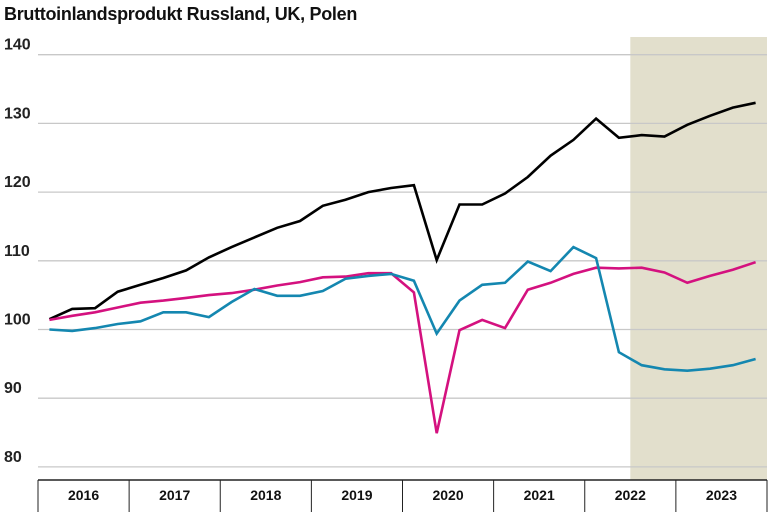 This screenshot has height=512, width=768. I want to click on x-tick-label: 2019, so click(356, 495).